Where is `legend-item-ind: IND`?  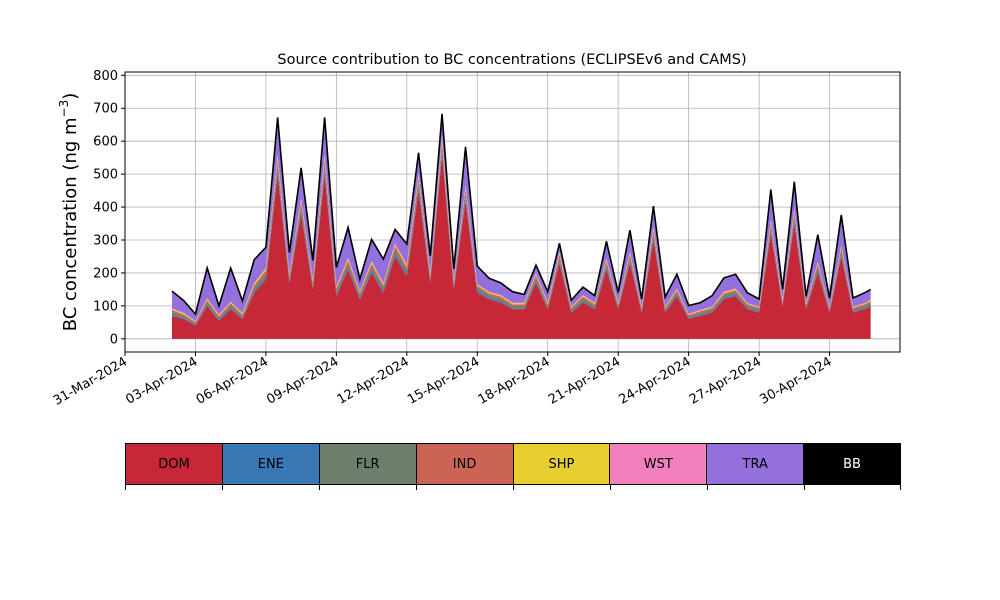
legend-item-ind: IND is located at coordinates (465, 464).